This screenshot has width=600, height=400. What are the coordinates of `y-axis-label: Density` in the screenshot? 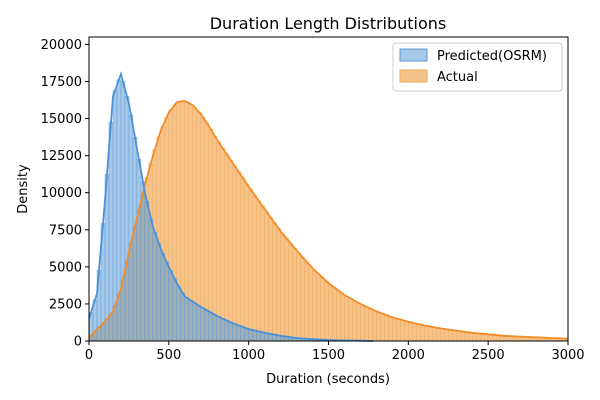 It's located at (23, 189).